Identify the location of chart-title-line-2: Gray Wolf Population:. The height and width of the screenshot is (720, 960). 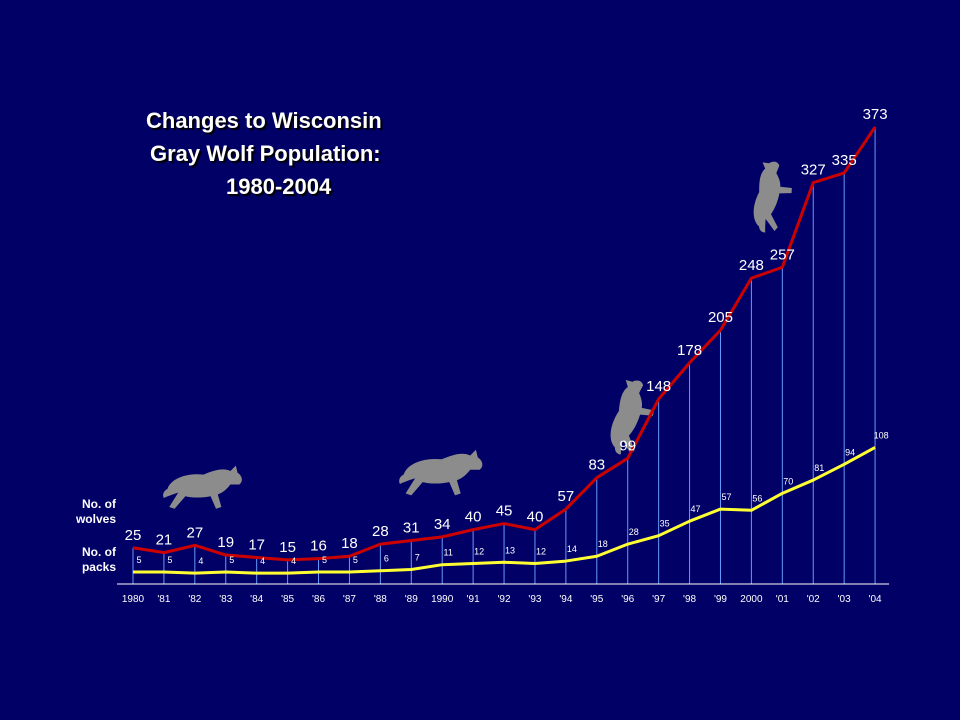
(265, 153).